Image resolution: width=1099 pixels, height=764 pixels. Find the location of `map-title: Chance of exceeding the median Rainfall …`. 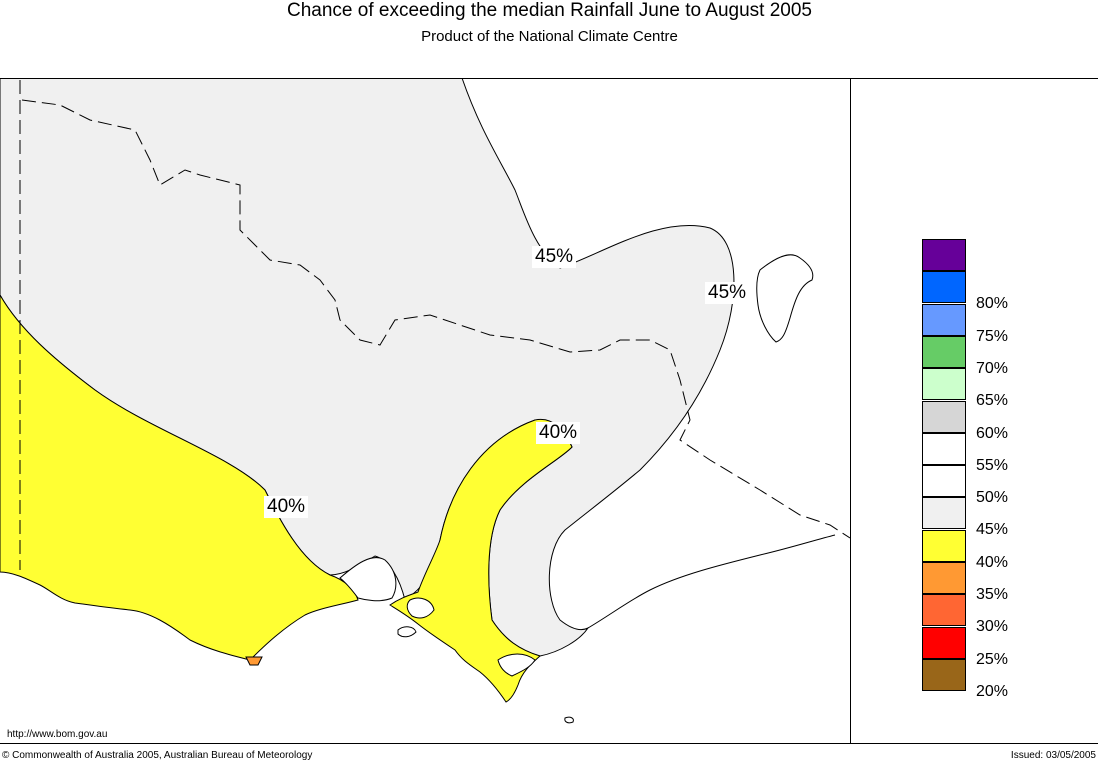

map-title: Chance of exceeding the median Rainfall … is located at coordinates (549, 10).